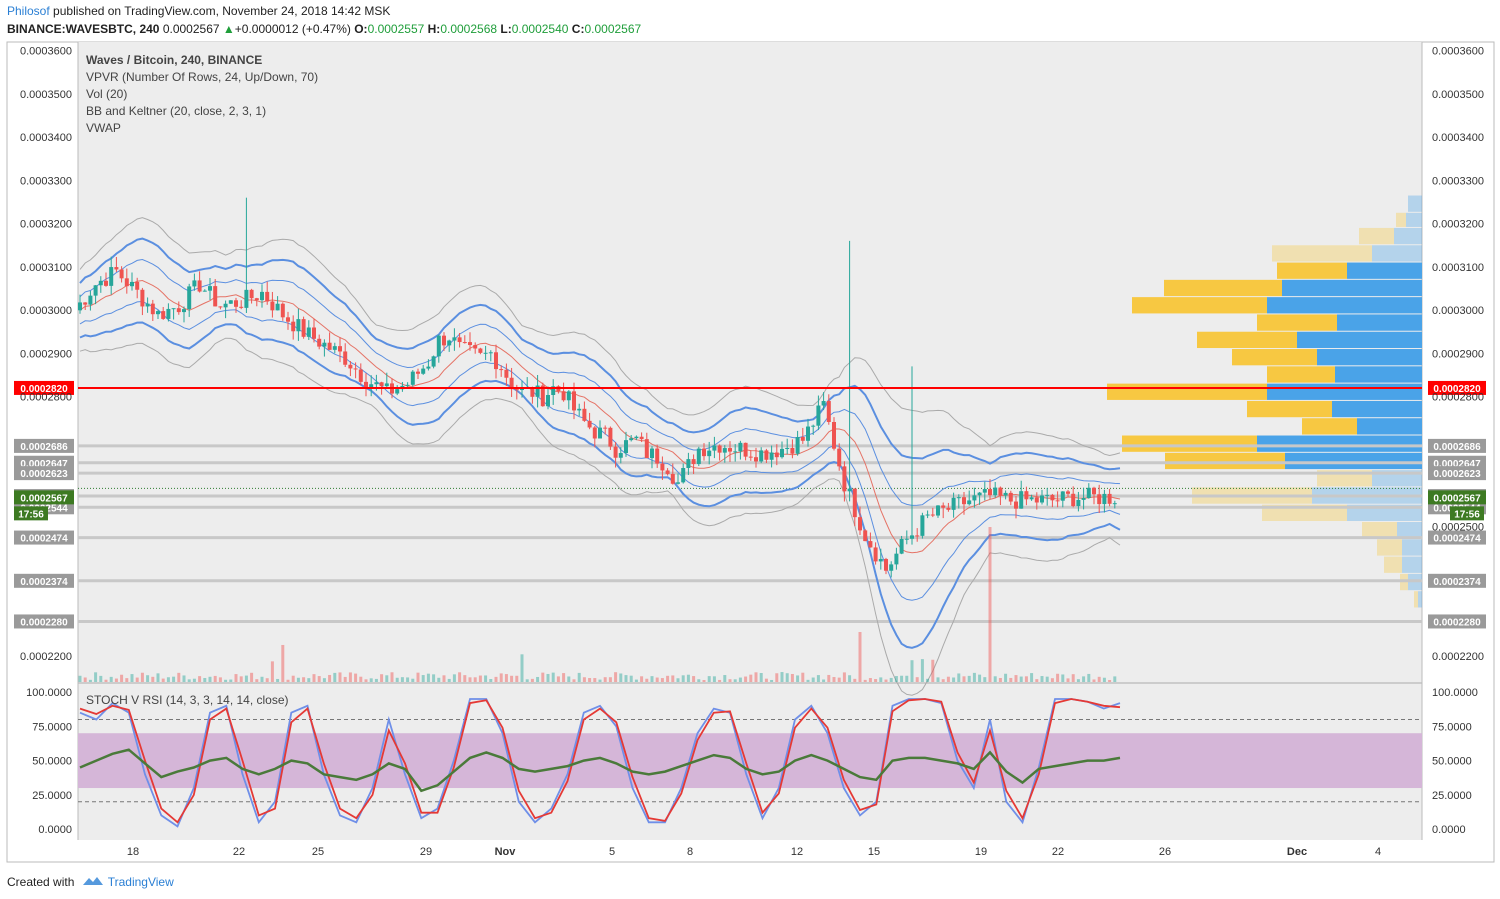  I want to click on stoch-tick-right: 75.0000, so click(1452, 727).